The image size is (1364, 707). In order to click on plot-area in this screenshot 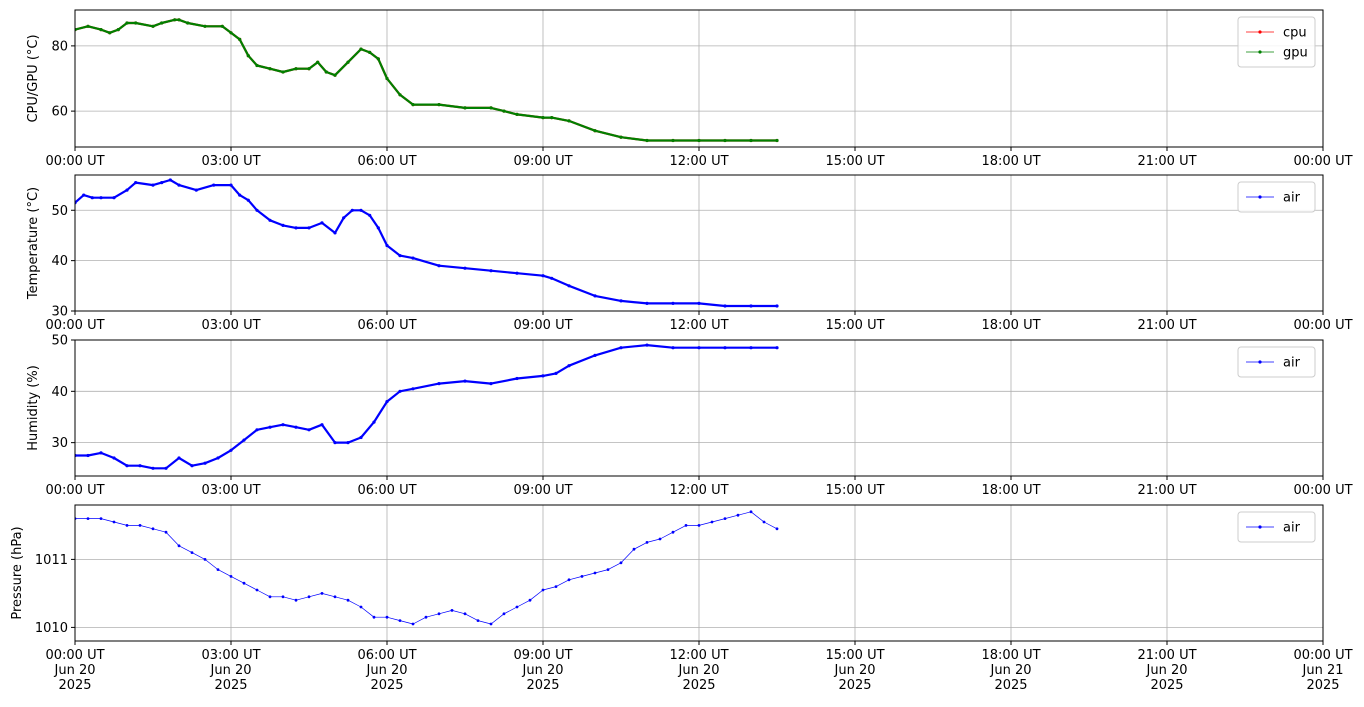, I will do `click(427, 568)`.